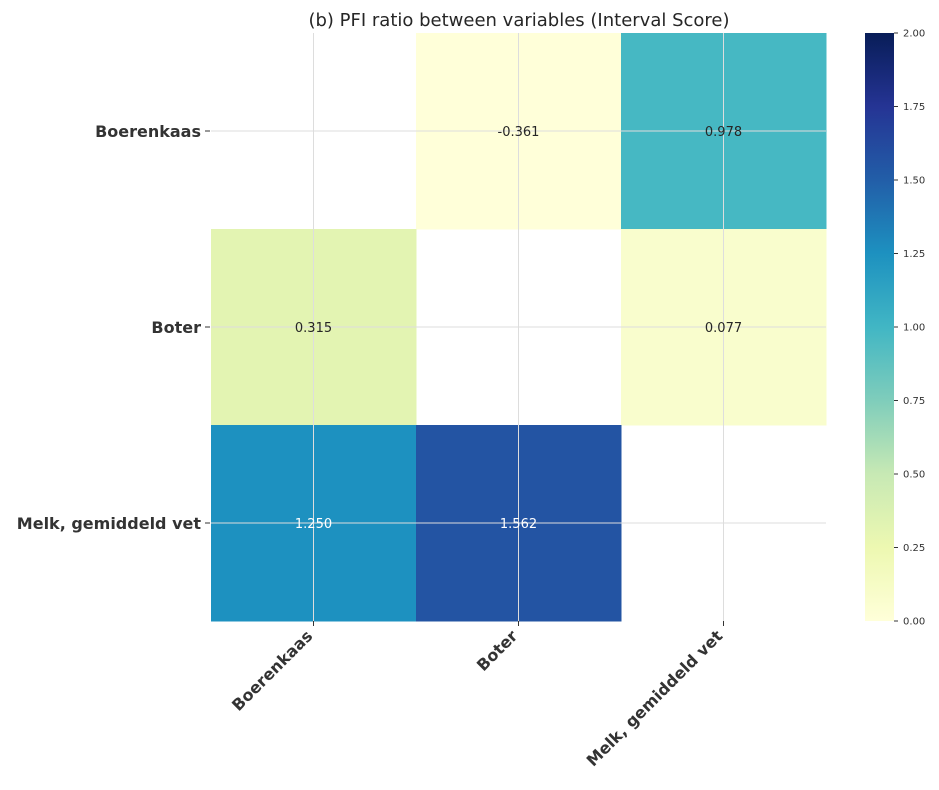  Describe the element at coordinates (914, 328) in the screenshot. I see `colorbar-tick-label-4: 1.00` at that location.